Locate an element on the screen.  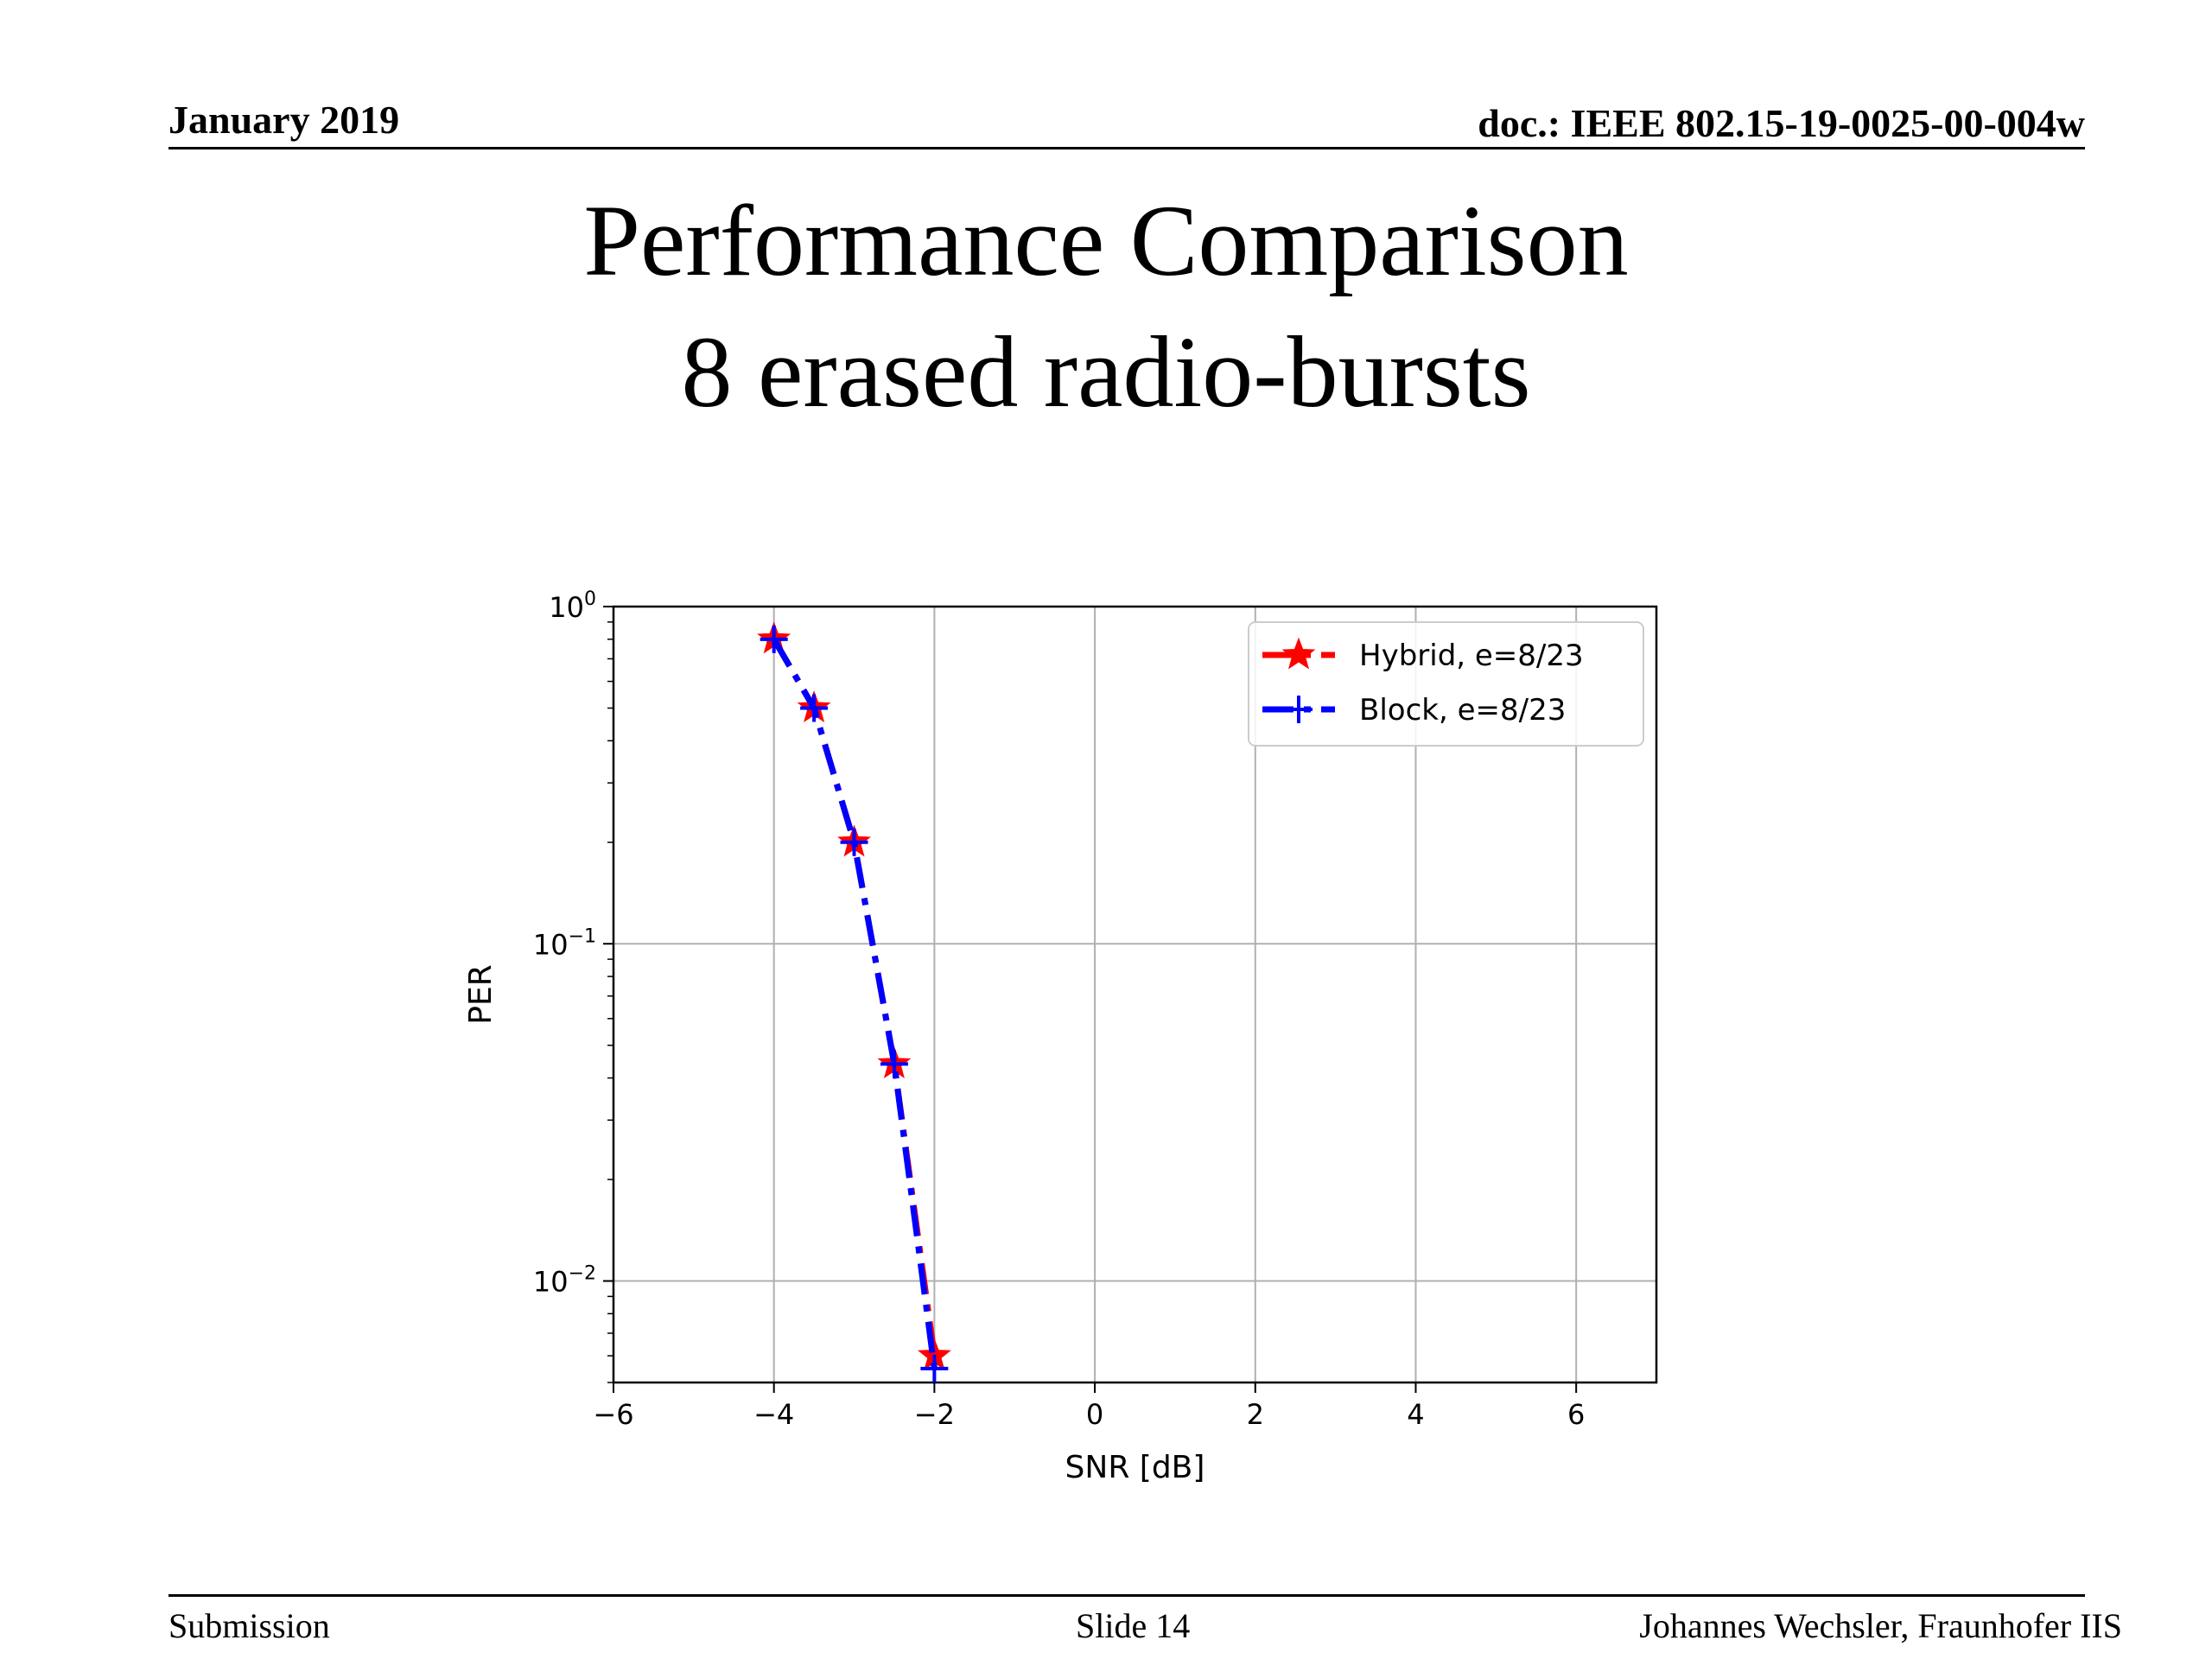
legend-item: Block, e=8/23 is located at coordinates (1414, 710).